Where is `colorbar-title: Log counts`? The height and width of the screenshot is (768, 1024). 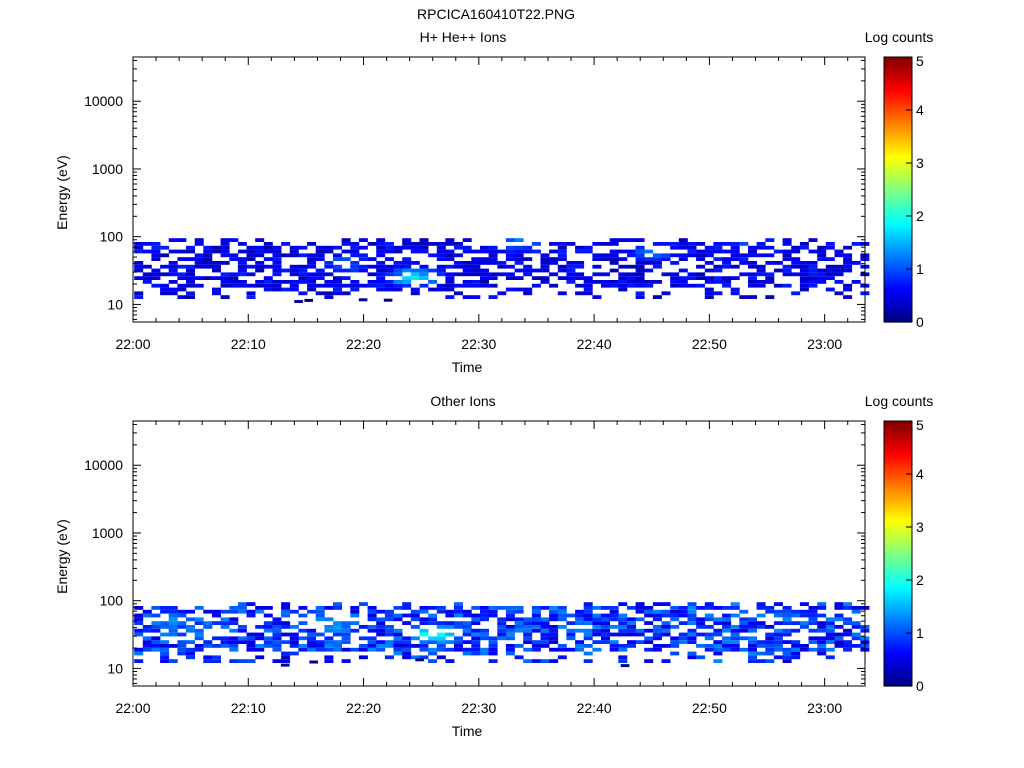
colorbar-title: Log counts is located at coordinates (899, 37).